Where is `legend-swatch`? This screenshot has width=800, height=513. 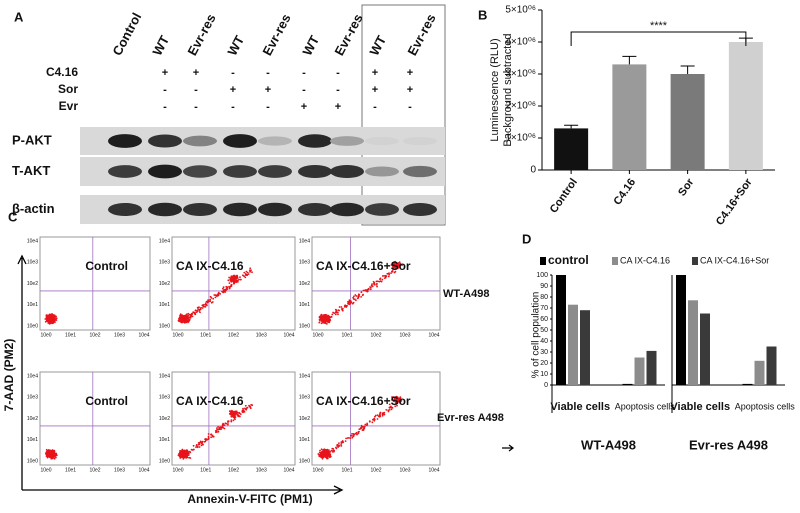 legend-swatch is located at coordinates (615, 261).